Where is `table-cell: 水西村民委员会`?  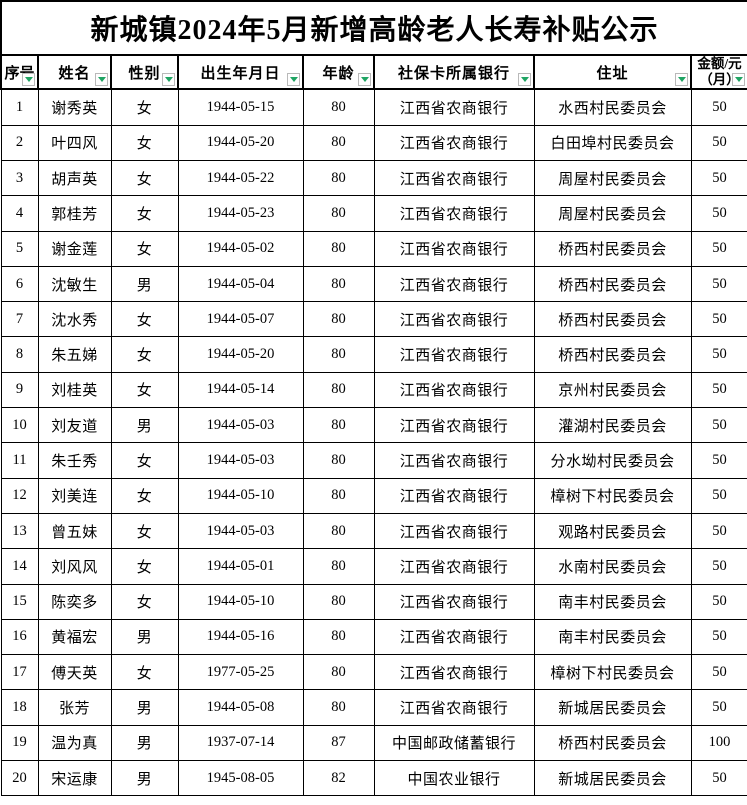
table-cell: 水西村民委员会 is located at coordinates (612, 107).